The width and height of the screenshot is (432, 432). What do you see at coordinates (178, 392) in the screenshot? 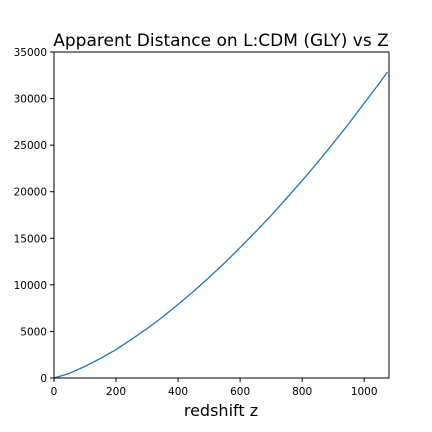
I see `x-tick-label: 400` at bounding box center [178, 392].